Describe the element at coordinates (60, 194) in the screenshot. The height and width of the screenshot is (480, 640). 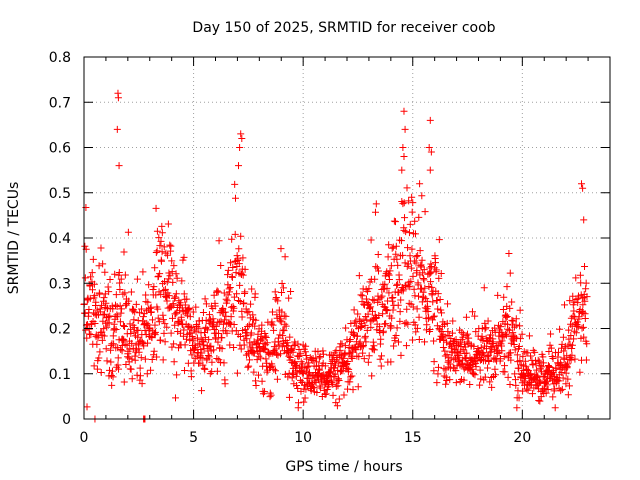
I see `y-tick-label: 0.5` at that location.